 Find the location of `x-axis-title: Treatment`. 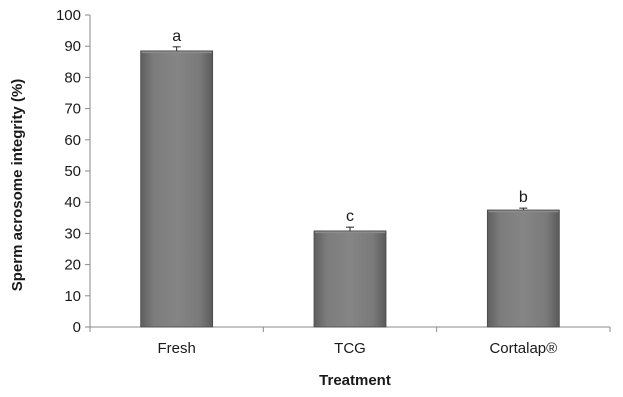

x-axis-title: Treatment is located at coordinates (355, 380).